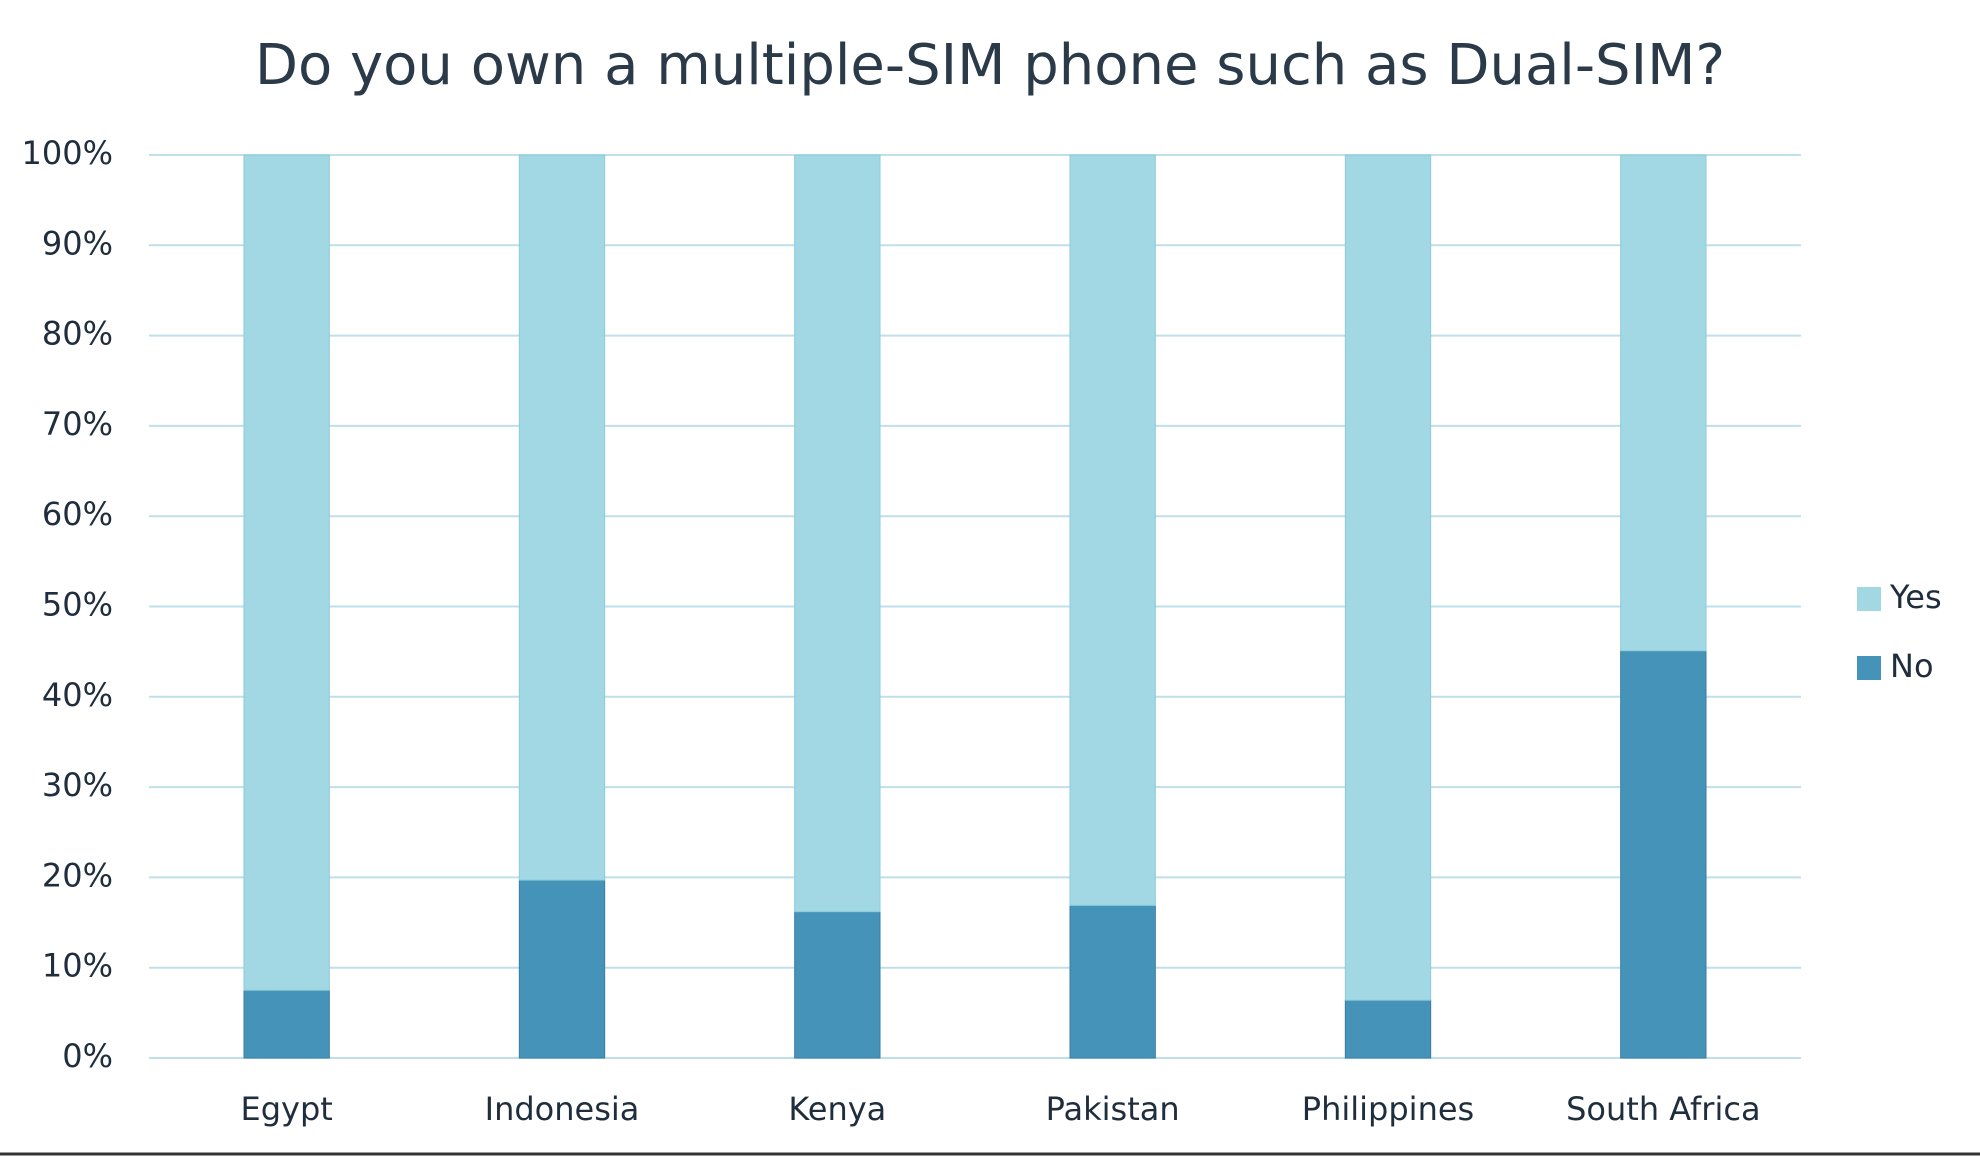 The image size is (1980, 1157). Describe the element at coordinates (562, 1109) in the screenshot. I see `x-tick-label: Indonesia` at that location.